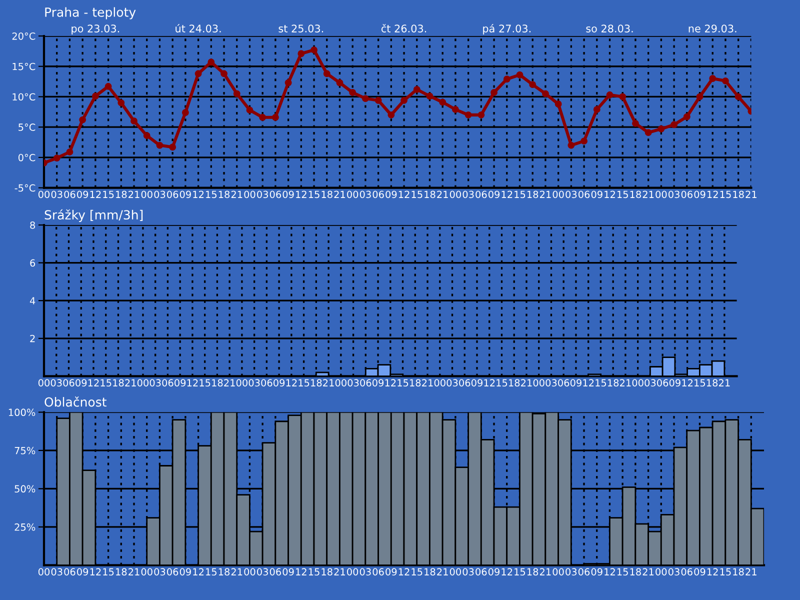  I want to click on y-tick-label: 100%, so click(22, 412).